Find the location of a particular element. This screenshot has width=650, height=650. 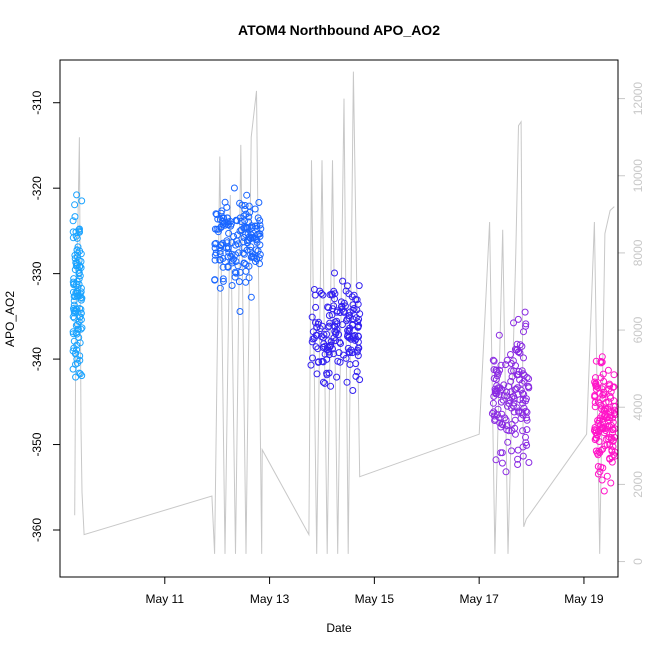

chart-title: ATOM4 Northbound APO_AO2 is located at coordinates (339, 30).